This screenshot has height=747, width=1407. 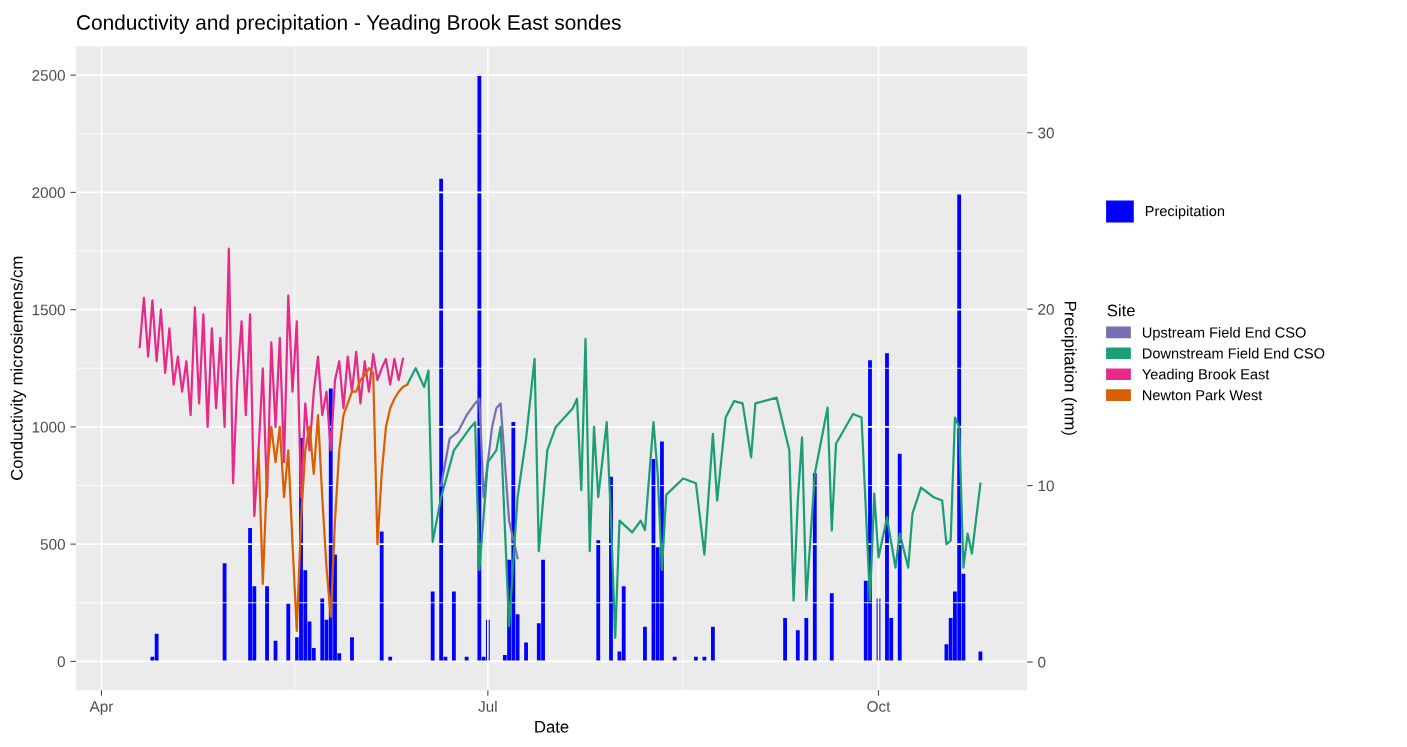 I want to click on legend-label: Upstream Field End CSO, so click(x=1224, y=333).